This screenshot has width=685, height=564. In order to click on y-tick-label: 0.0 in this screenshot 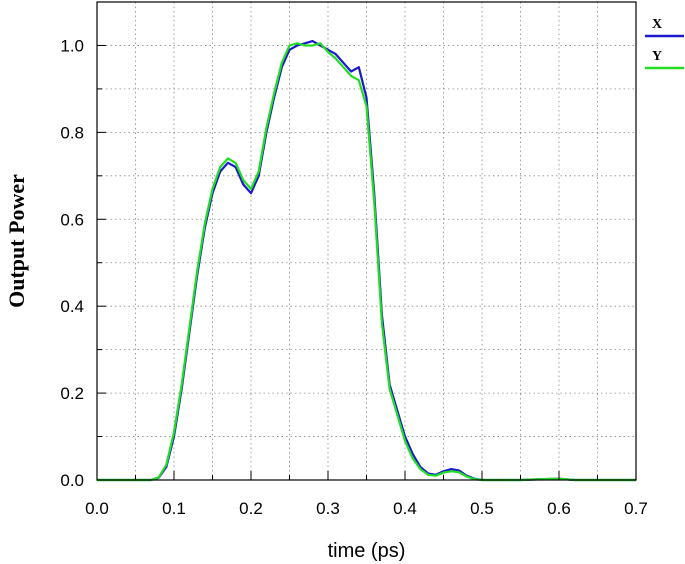, I will do `click(72, 480)`.